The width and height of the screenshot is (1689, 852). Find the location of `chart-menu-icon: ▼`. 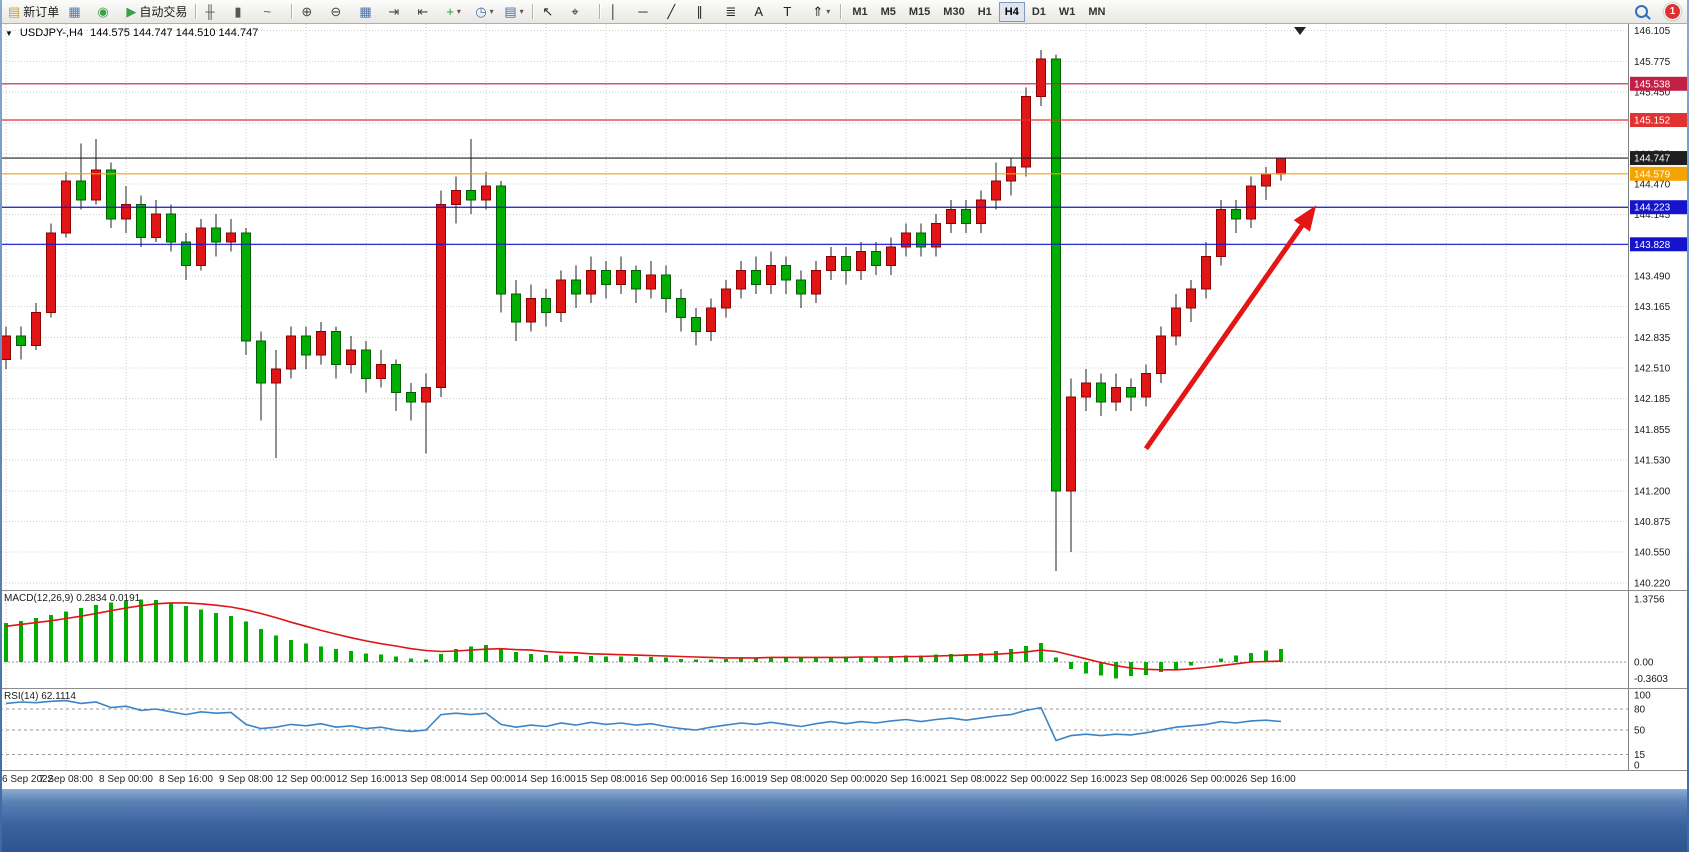

chart-menu-icon: ▼ is located at coordinates (9, 33).